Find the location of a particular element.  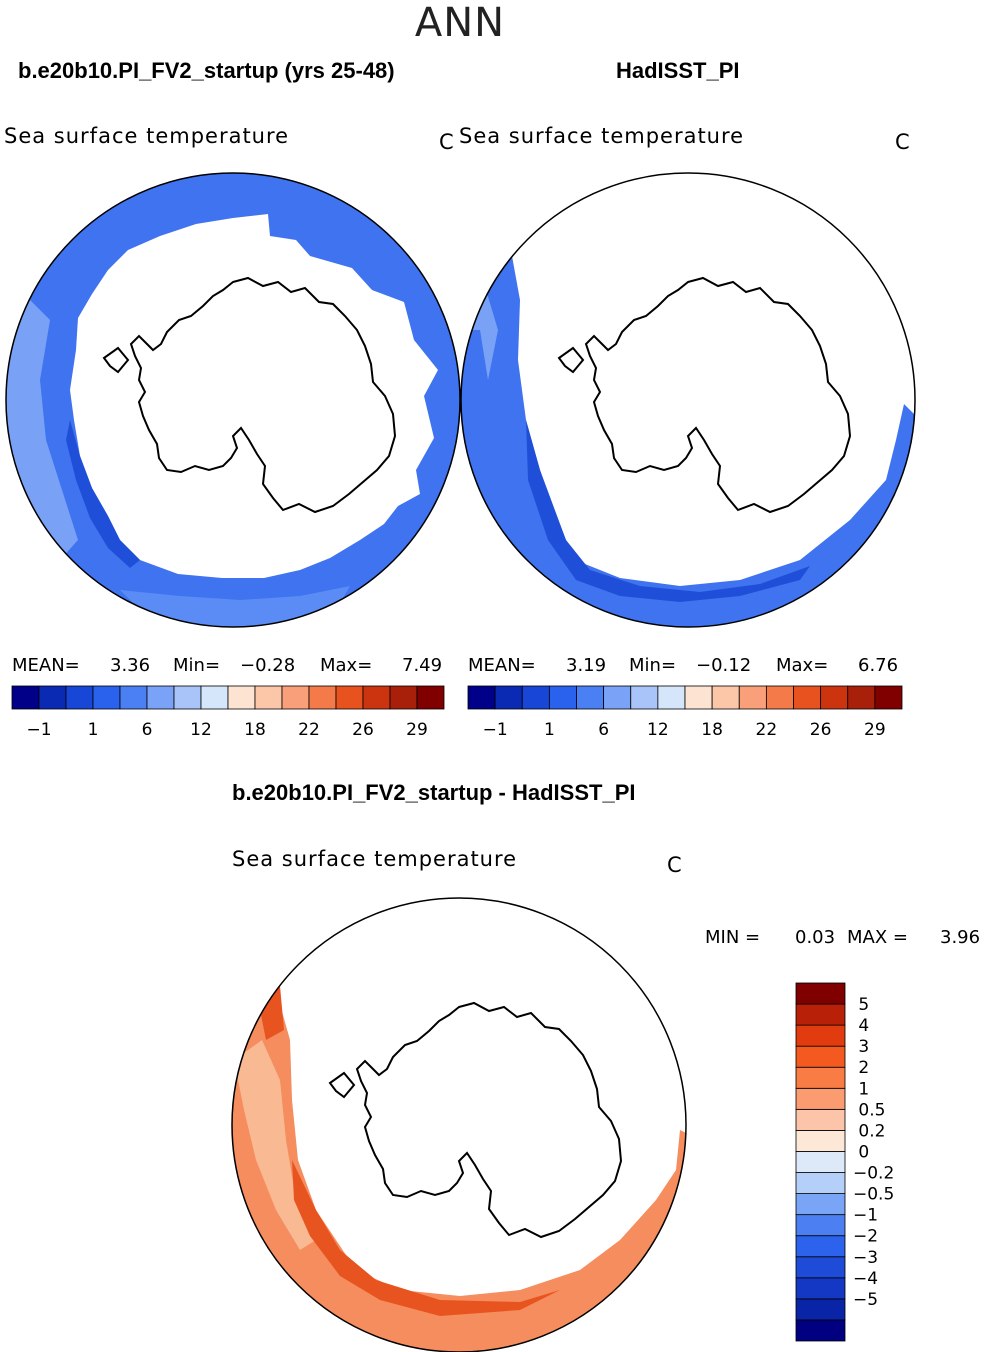

obs-colorbar-tick-label: 26 is located at coordinates (821, 730).